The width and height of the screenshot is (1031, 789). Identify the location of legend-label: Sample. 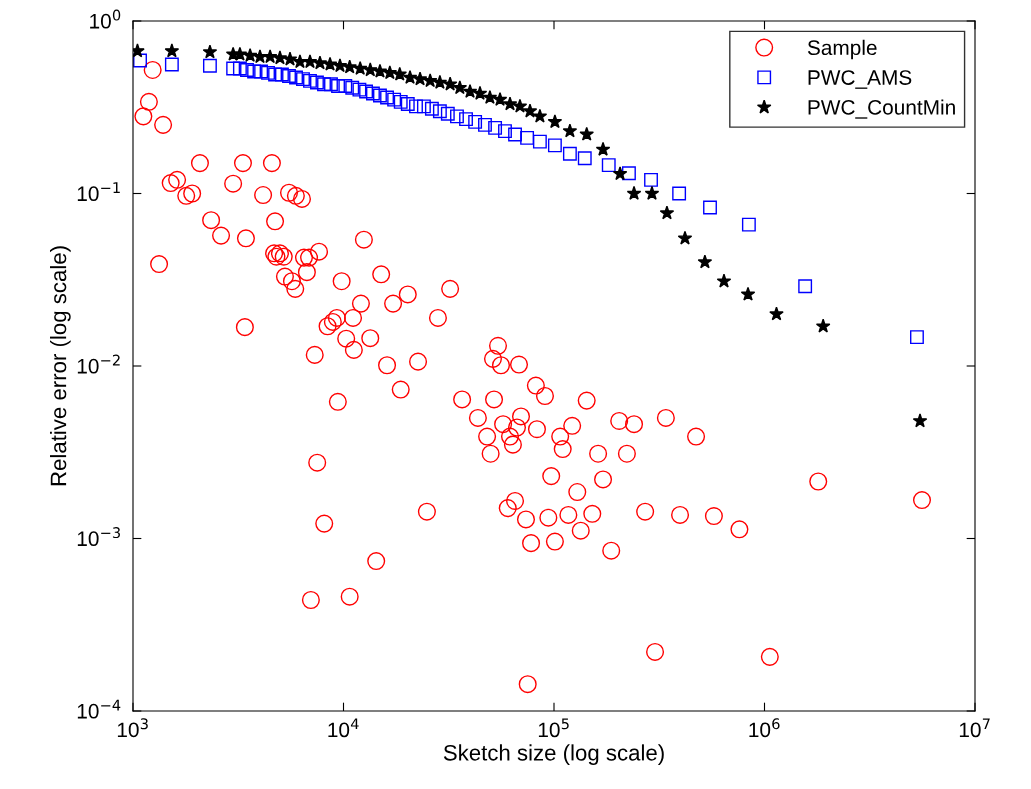
(842, 49).